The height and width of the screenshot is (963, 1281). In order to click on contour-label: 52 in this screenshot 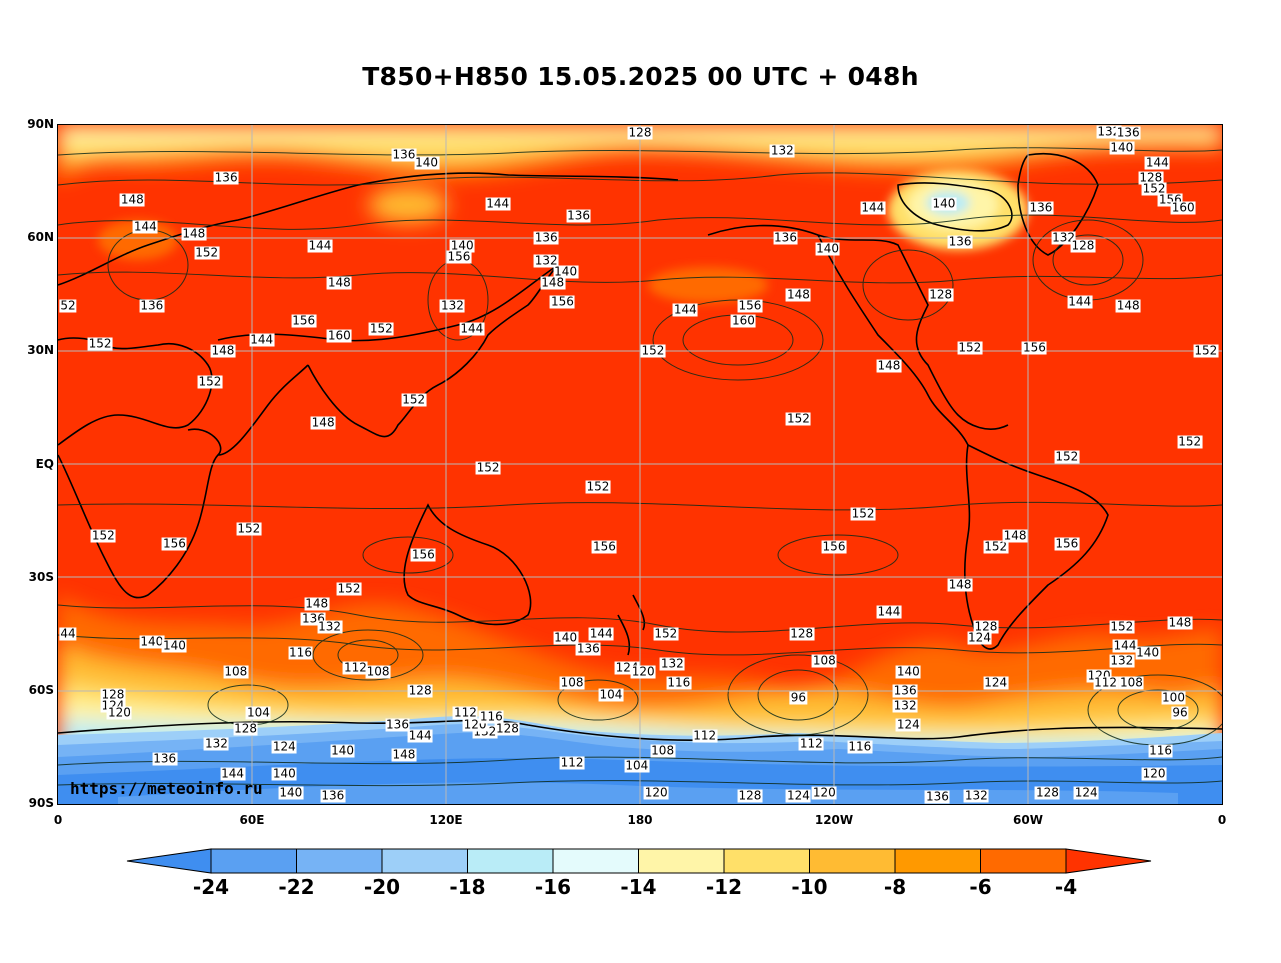, I will do `click(68, 305)`.